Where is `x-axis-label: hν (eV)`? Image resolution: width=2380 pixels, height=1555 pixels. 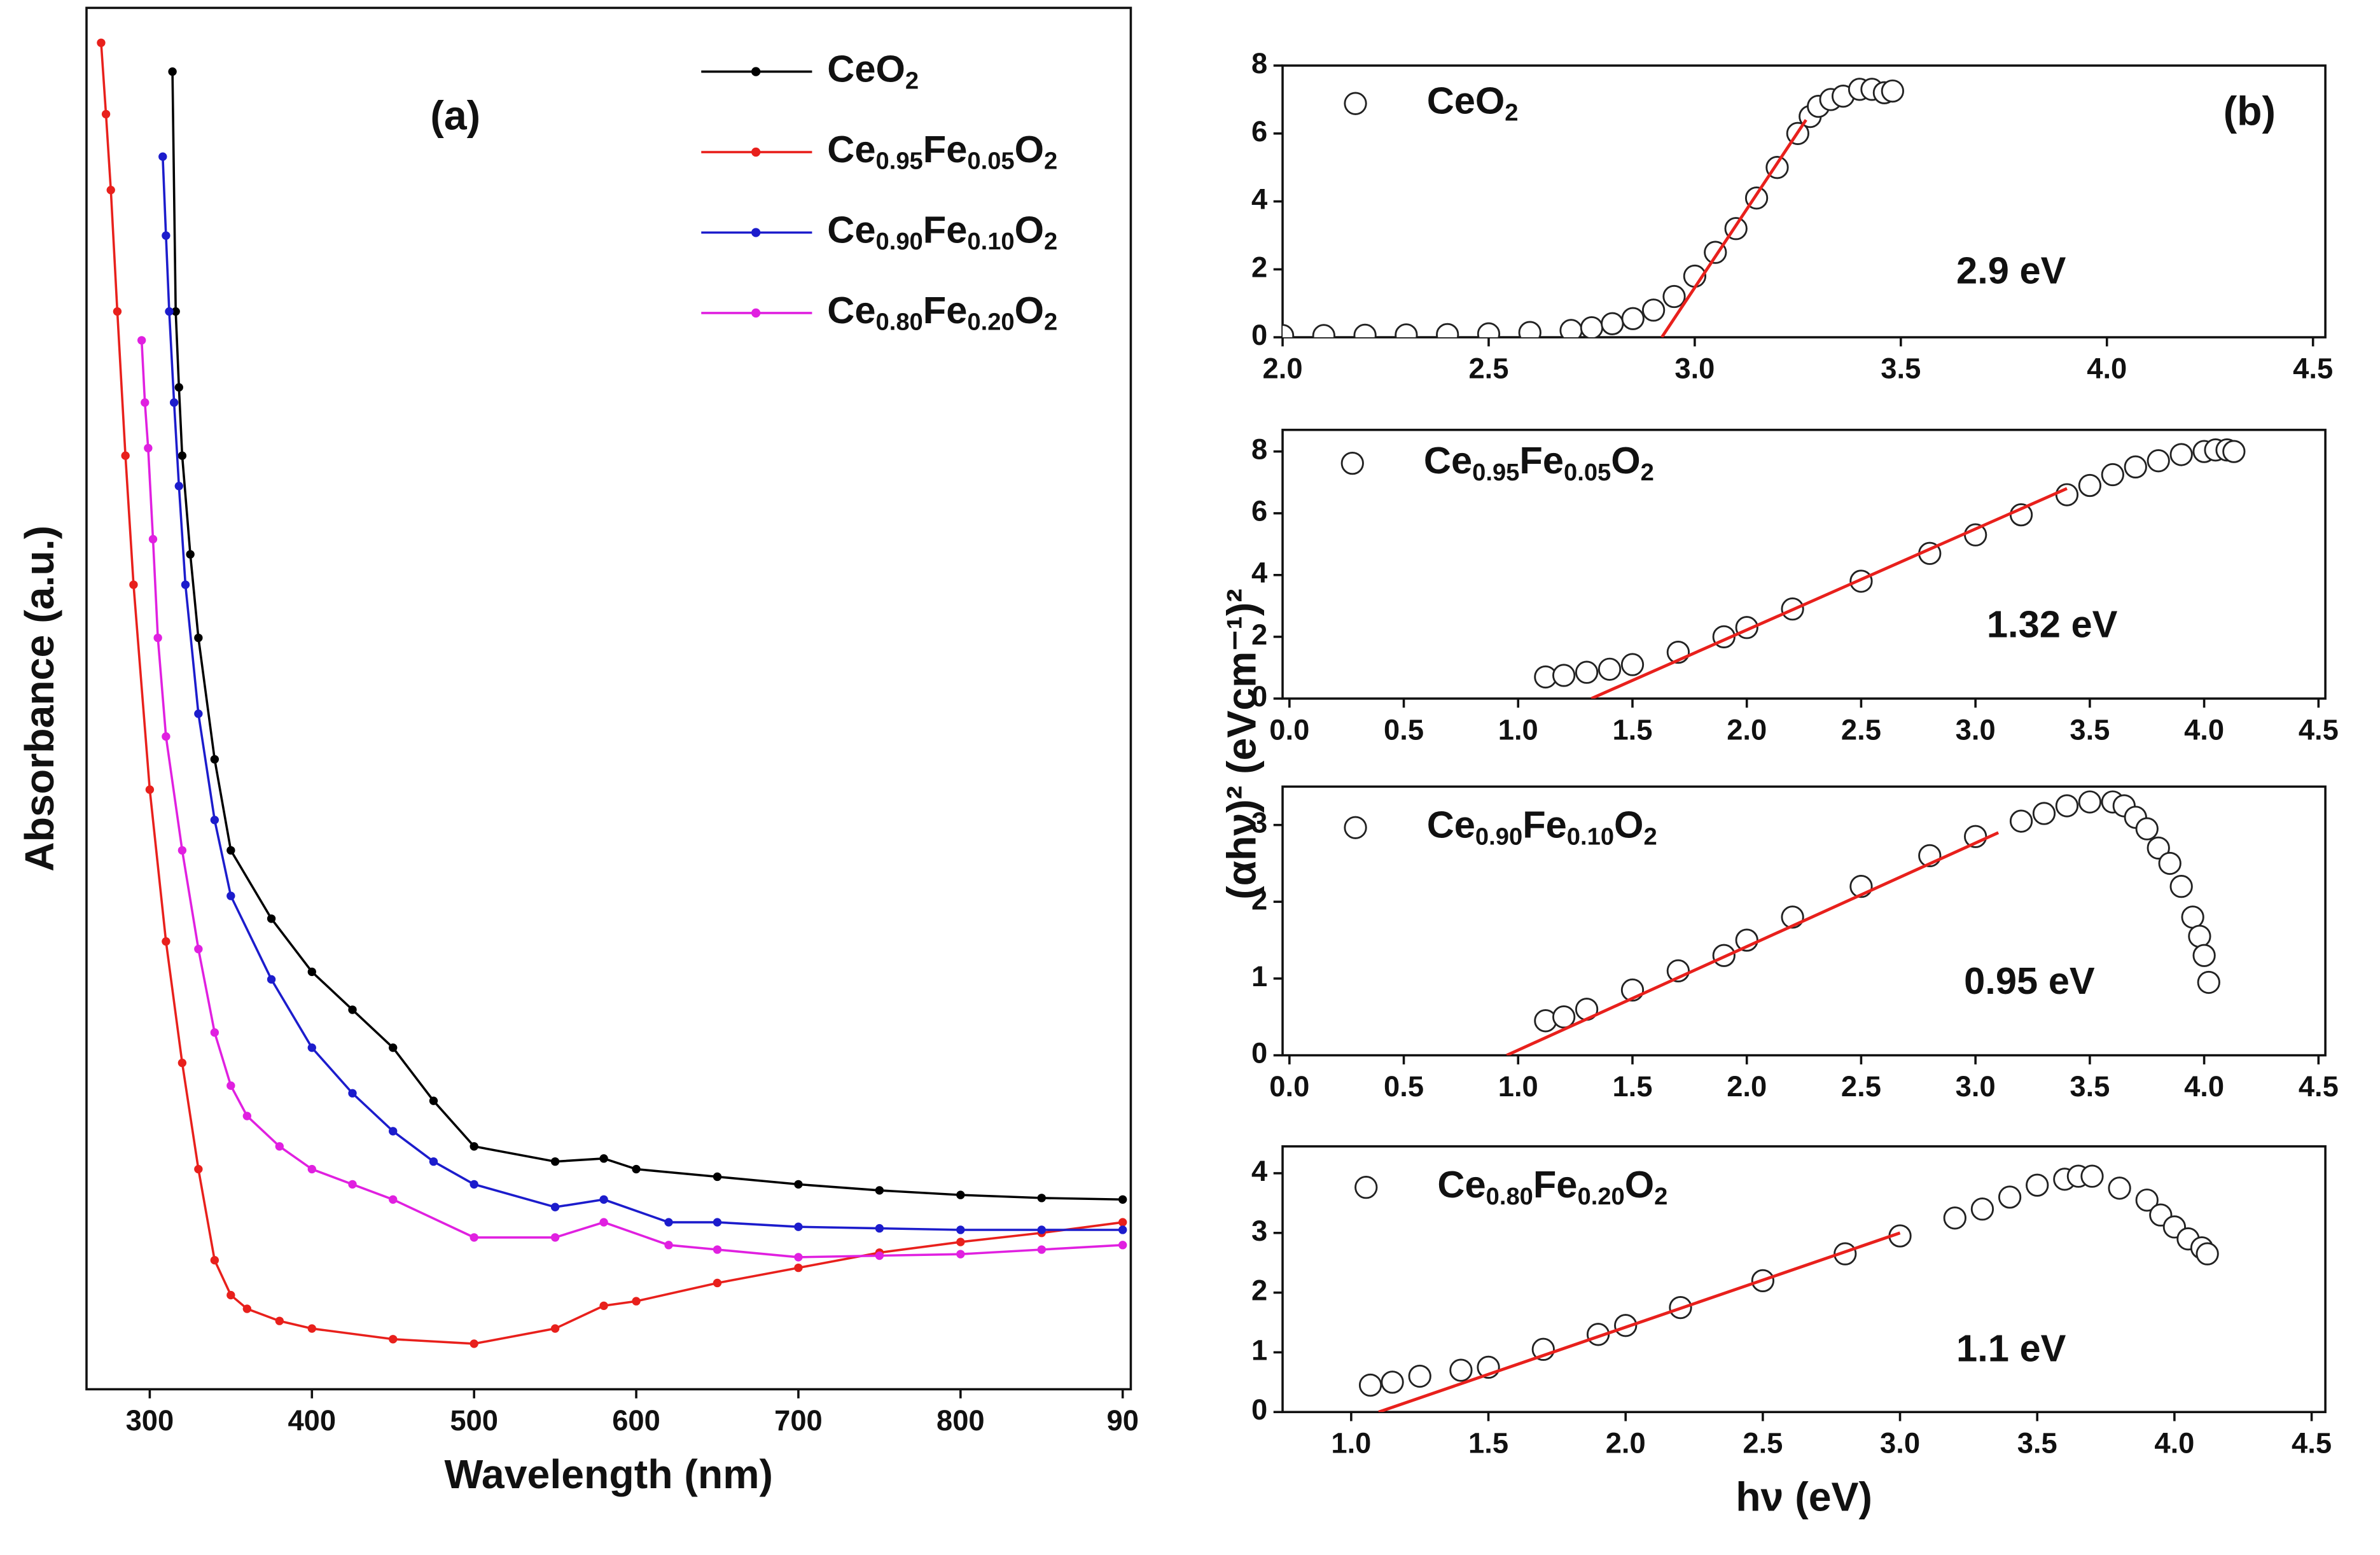
x-axis-label: hν (eV) is located at coordinates (1804, 1497).